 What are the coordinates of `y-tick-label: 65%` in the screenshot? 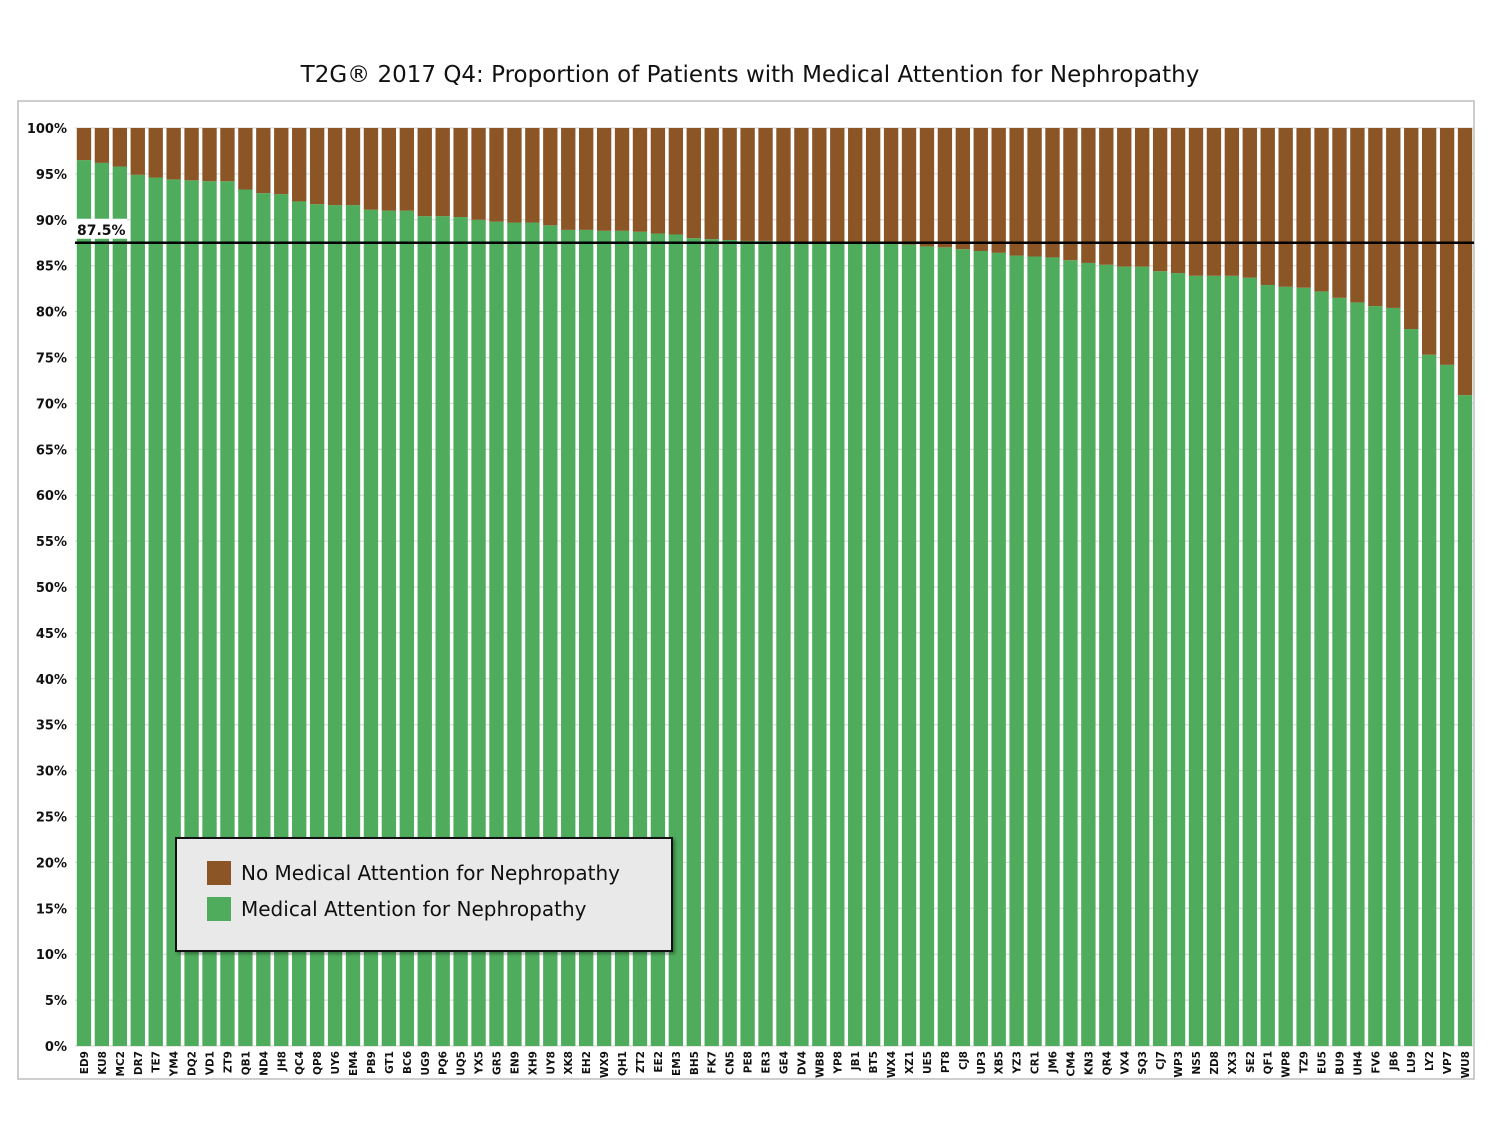 It's located at (51, 450).